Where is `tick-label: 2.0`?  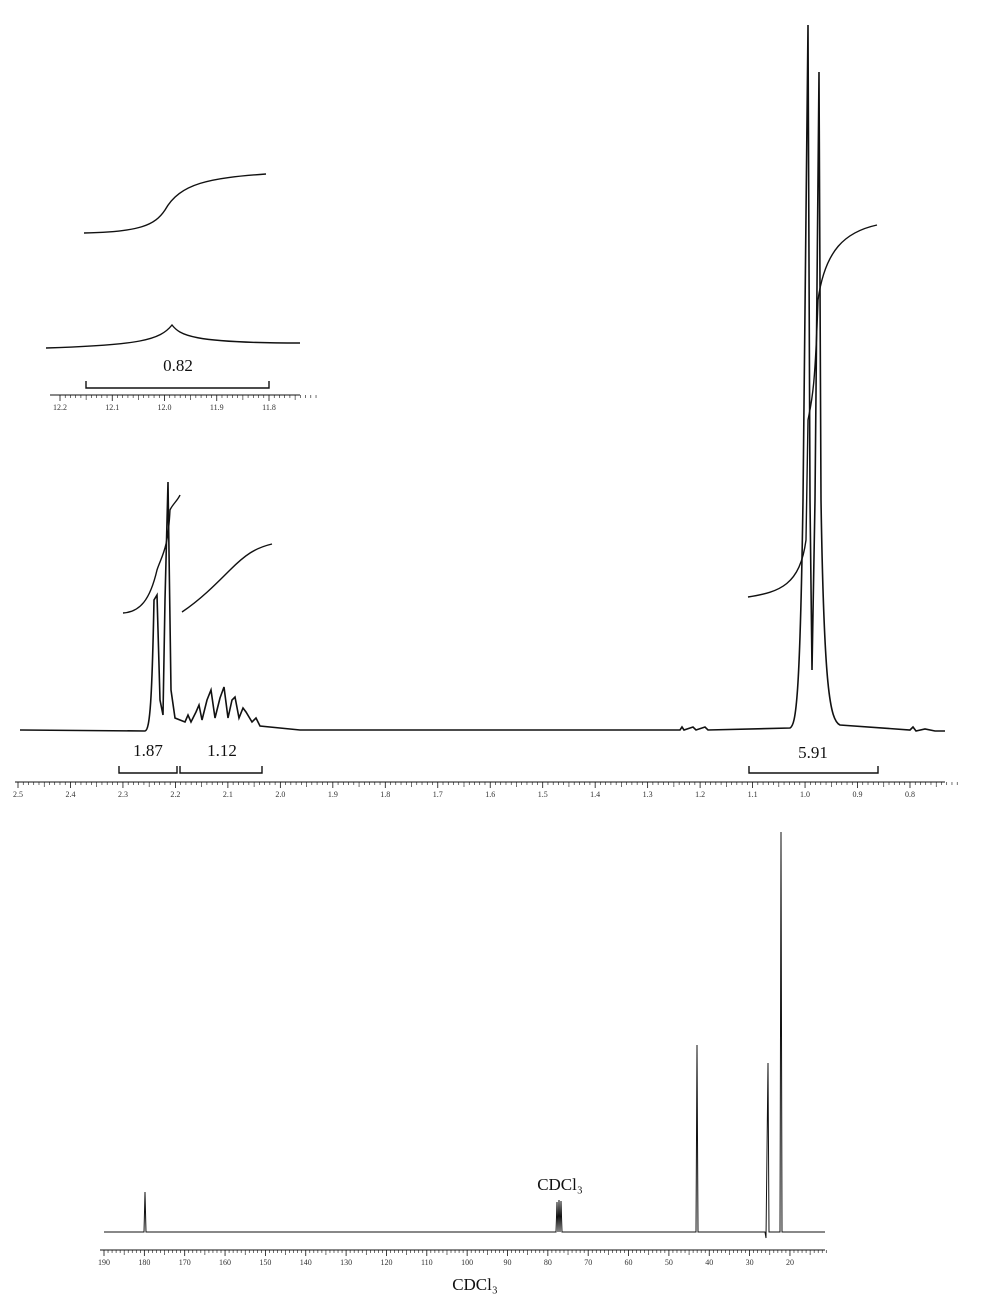
tick-label: 2.0 is located at coordinates (280, 794).